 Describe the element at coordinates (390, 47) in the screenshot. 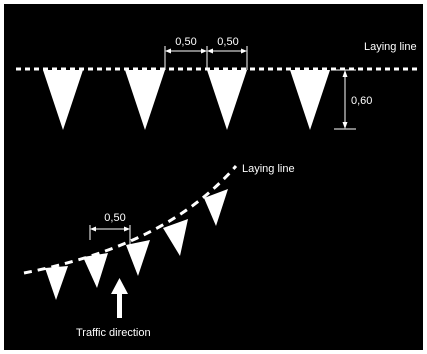

I see `laying-line-label-top: Laying line` at that location.